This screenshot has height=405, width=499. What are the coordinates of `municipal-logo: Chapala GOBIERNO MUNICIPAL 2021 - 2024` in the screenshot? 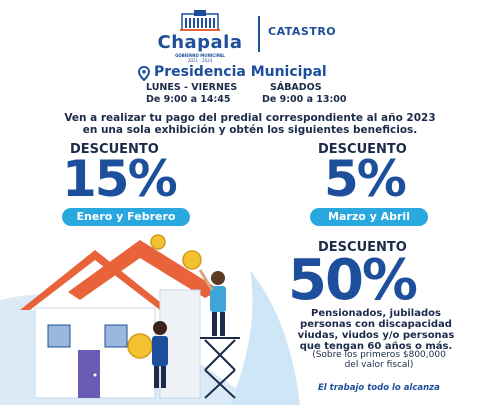 It's located at (200, 37).